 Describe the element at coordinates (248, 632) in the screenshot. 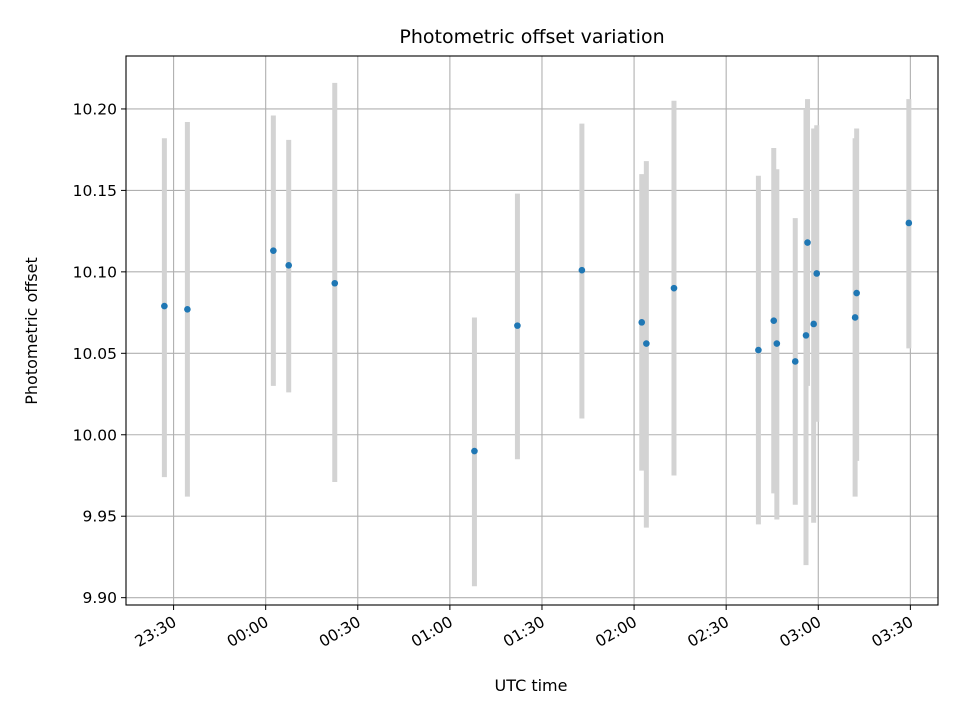

I see `x-tick-label: 00:00` at that location.